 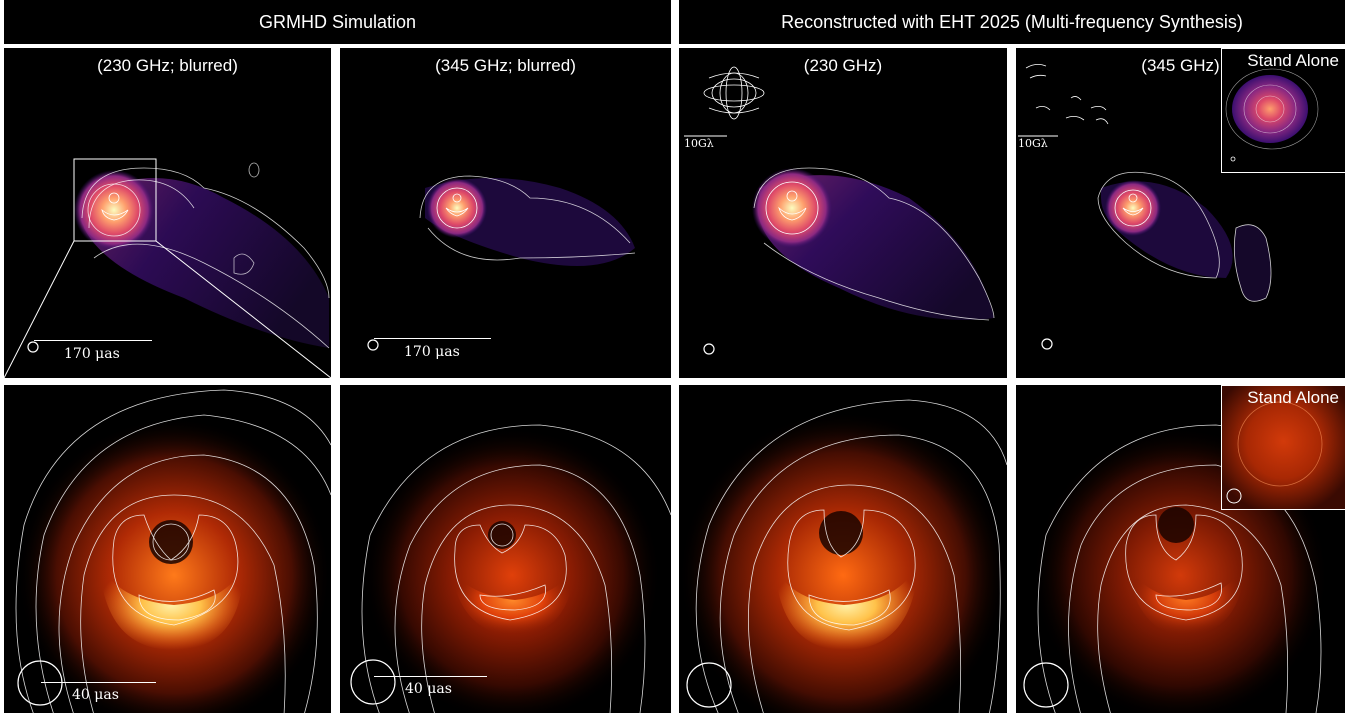 I want to click on header-grmhd: GRMHD Simulation, so click(x=337, y=22).